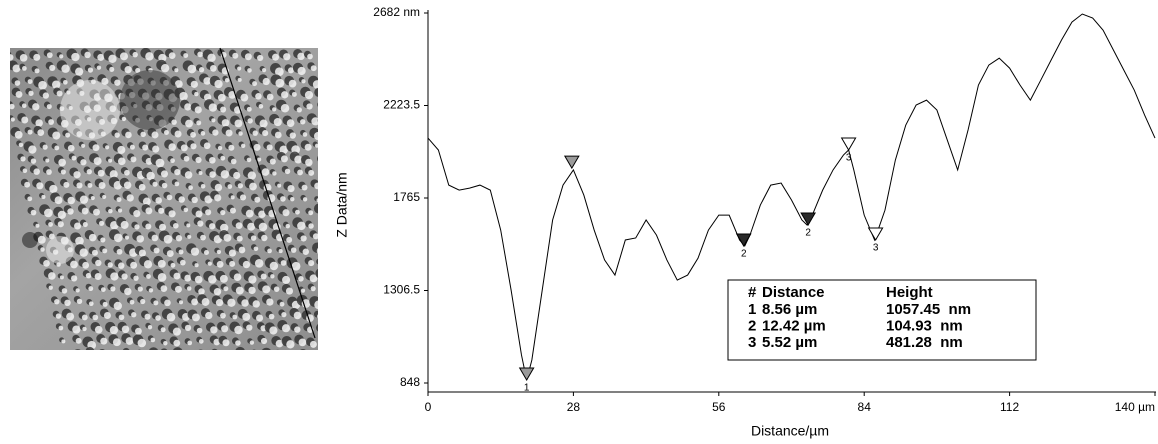 Image resolution: width=1158 pixels, height=444 pixels. What do you see at coordinates (928, 309) in the screenshot?
I see `table-cell: 1057.45 nm` at bounding box center [928, 309].